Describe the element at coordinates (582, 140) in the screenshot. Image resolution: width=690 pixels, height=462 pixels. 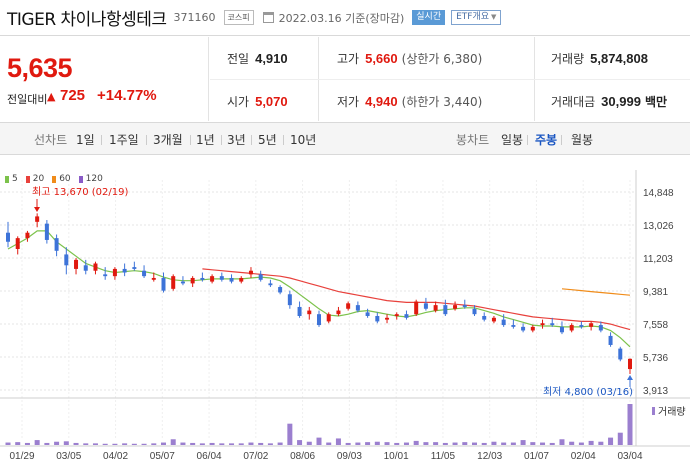
I see `tab-monthly: 월봉` at that location.